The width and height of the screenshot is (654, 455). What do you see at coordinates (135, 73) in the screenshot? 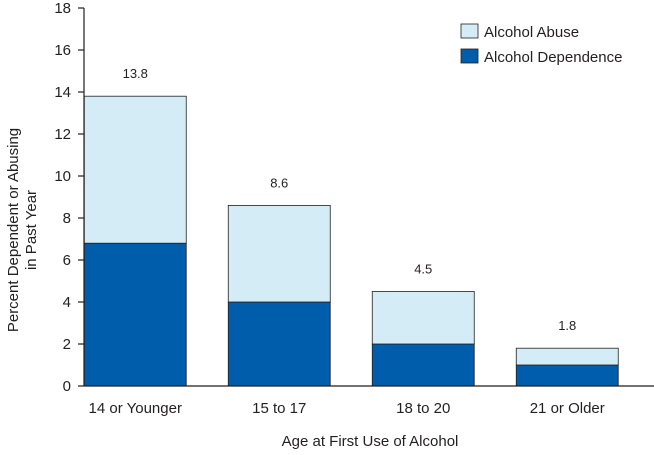
I see `bar-total-label: 13.8` at bounding box center [135, 73].